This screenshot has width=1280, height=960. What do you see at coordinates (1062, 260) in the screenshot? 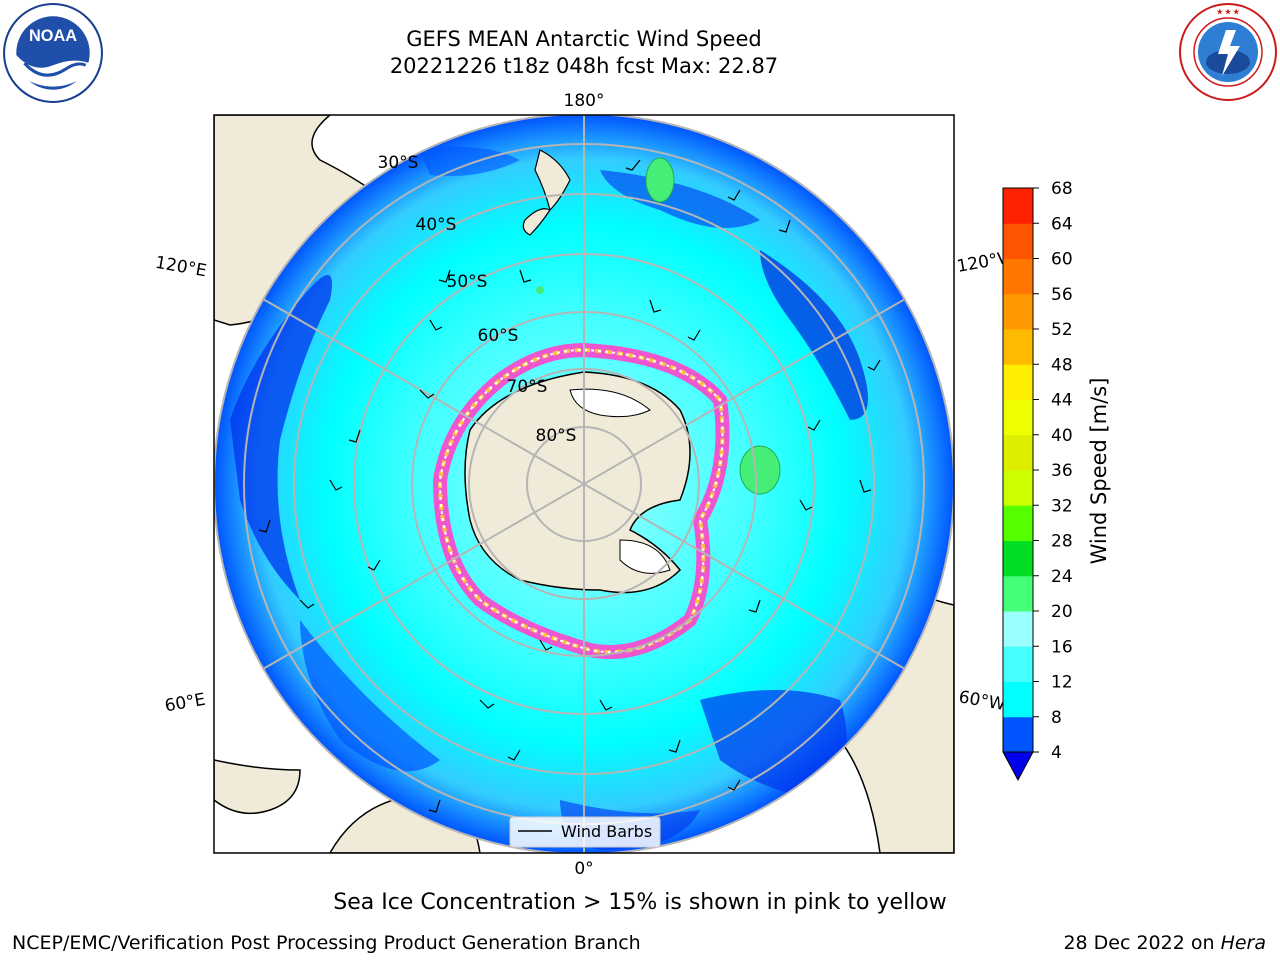
I see `colorbar-tick-label: 60` at bounding box center [1062, 260].